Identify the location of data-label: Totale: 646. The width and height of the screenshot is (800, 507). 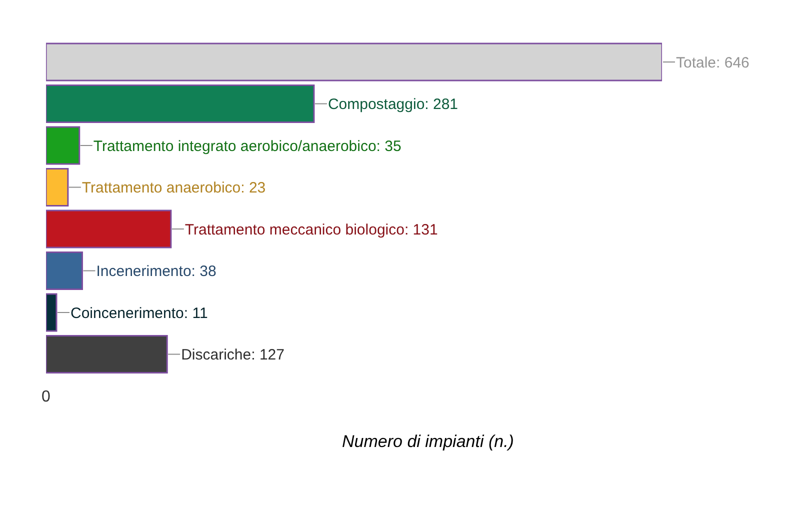
(713, 63).